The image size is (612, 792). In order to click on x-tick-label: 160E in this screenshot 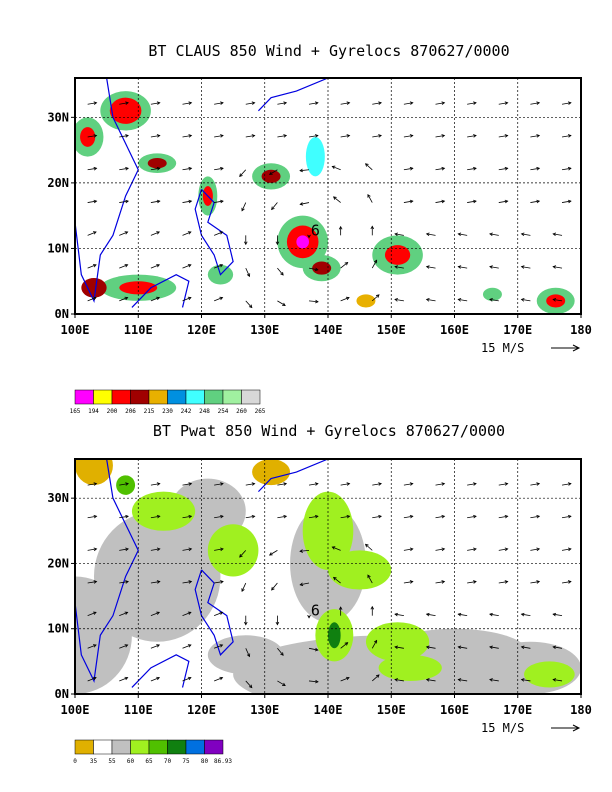, I will do `click(454, 710)`.